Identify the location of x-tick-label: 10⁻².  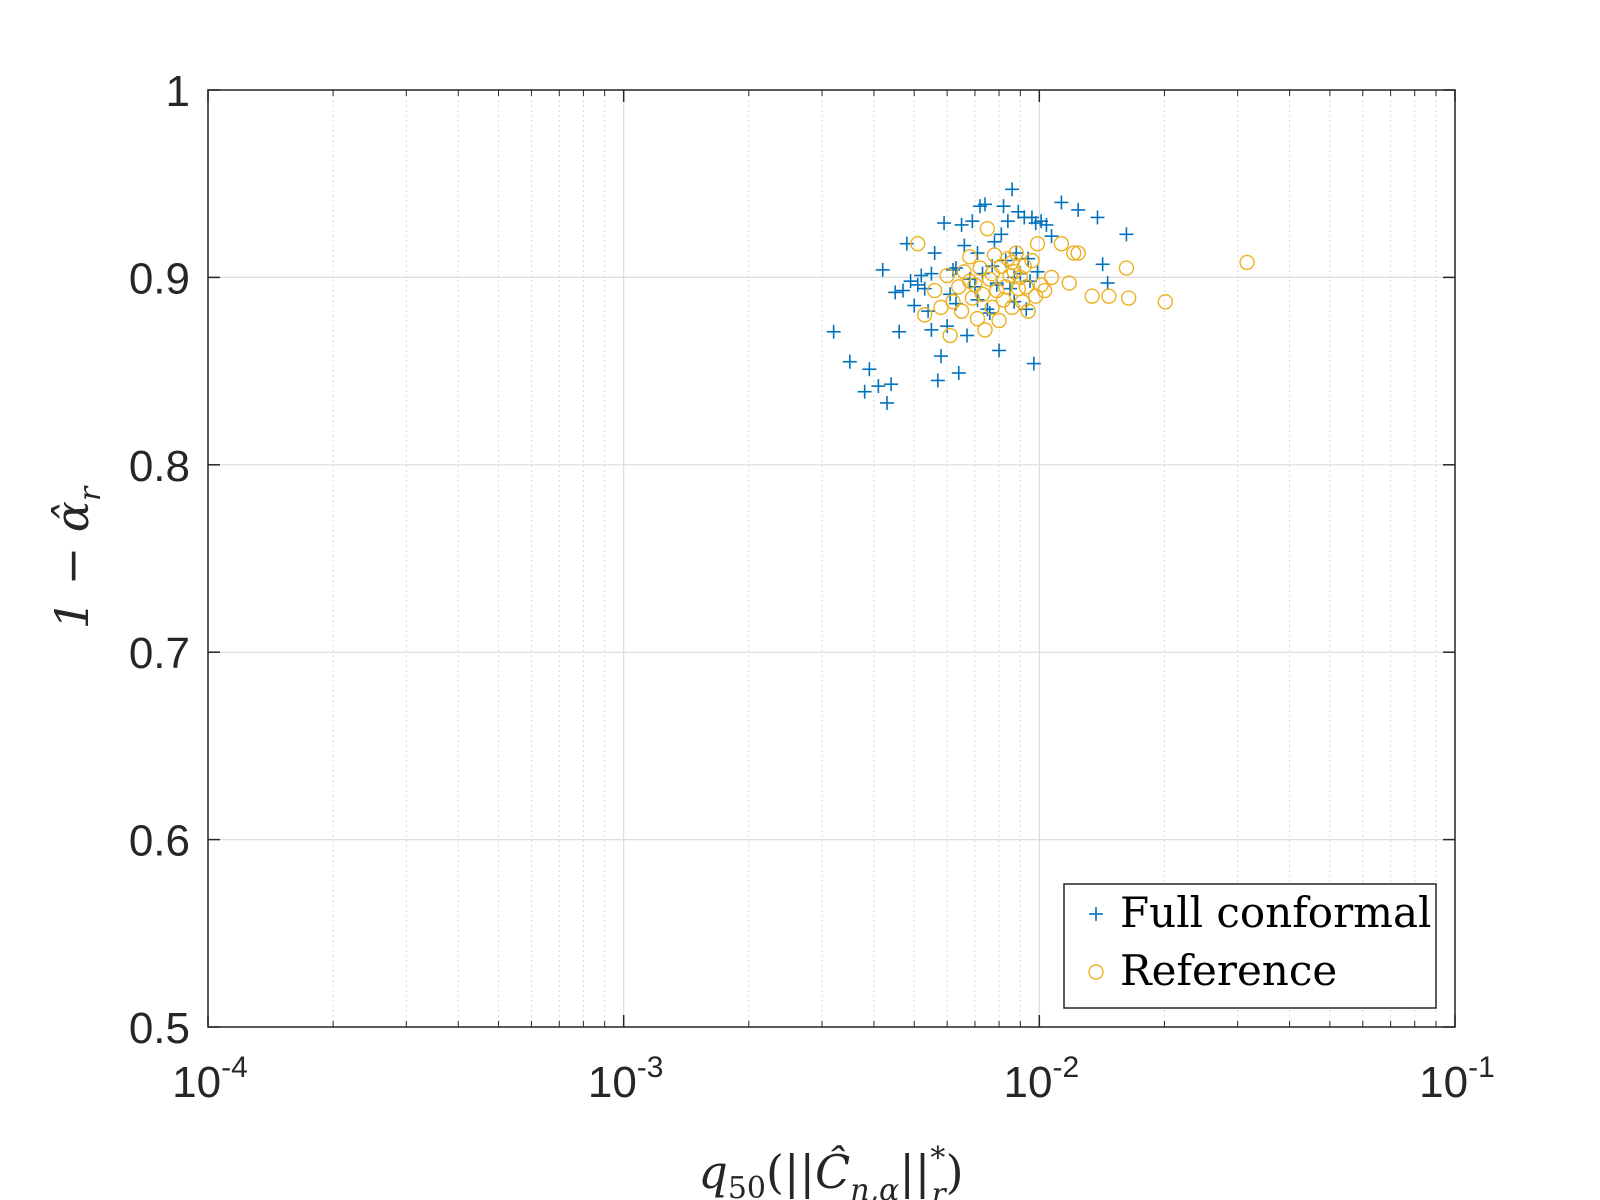
(1042, 1079).